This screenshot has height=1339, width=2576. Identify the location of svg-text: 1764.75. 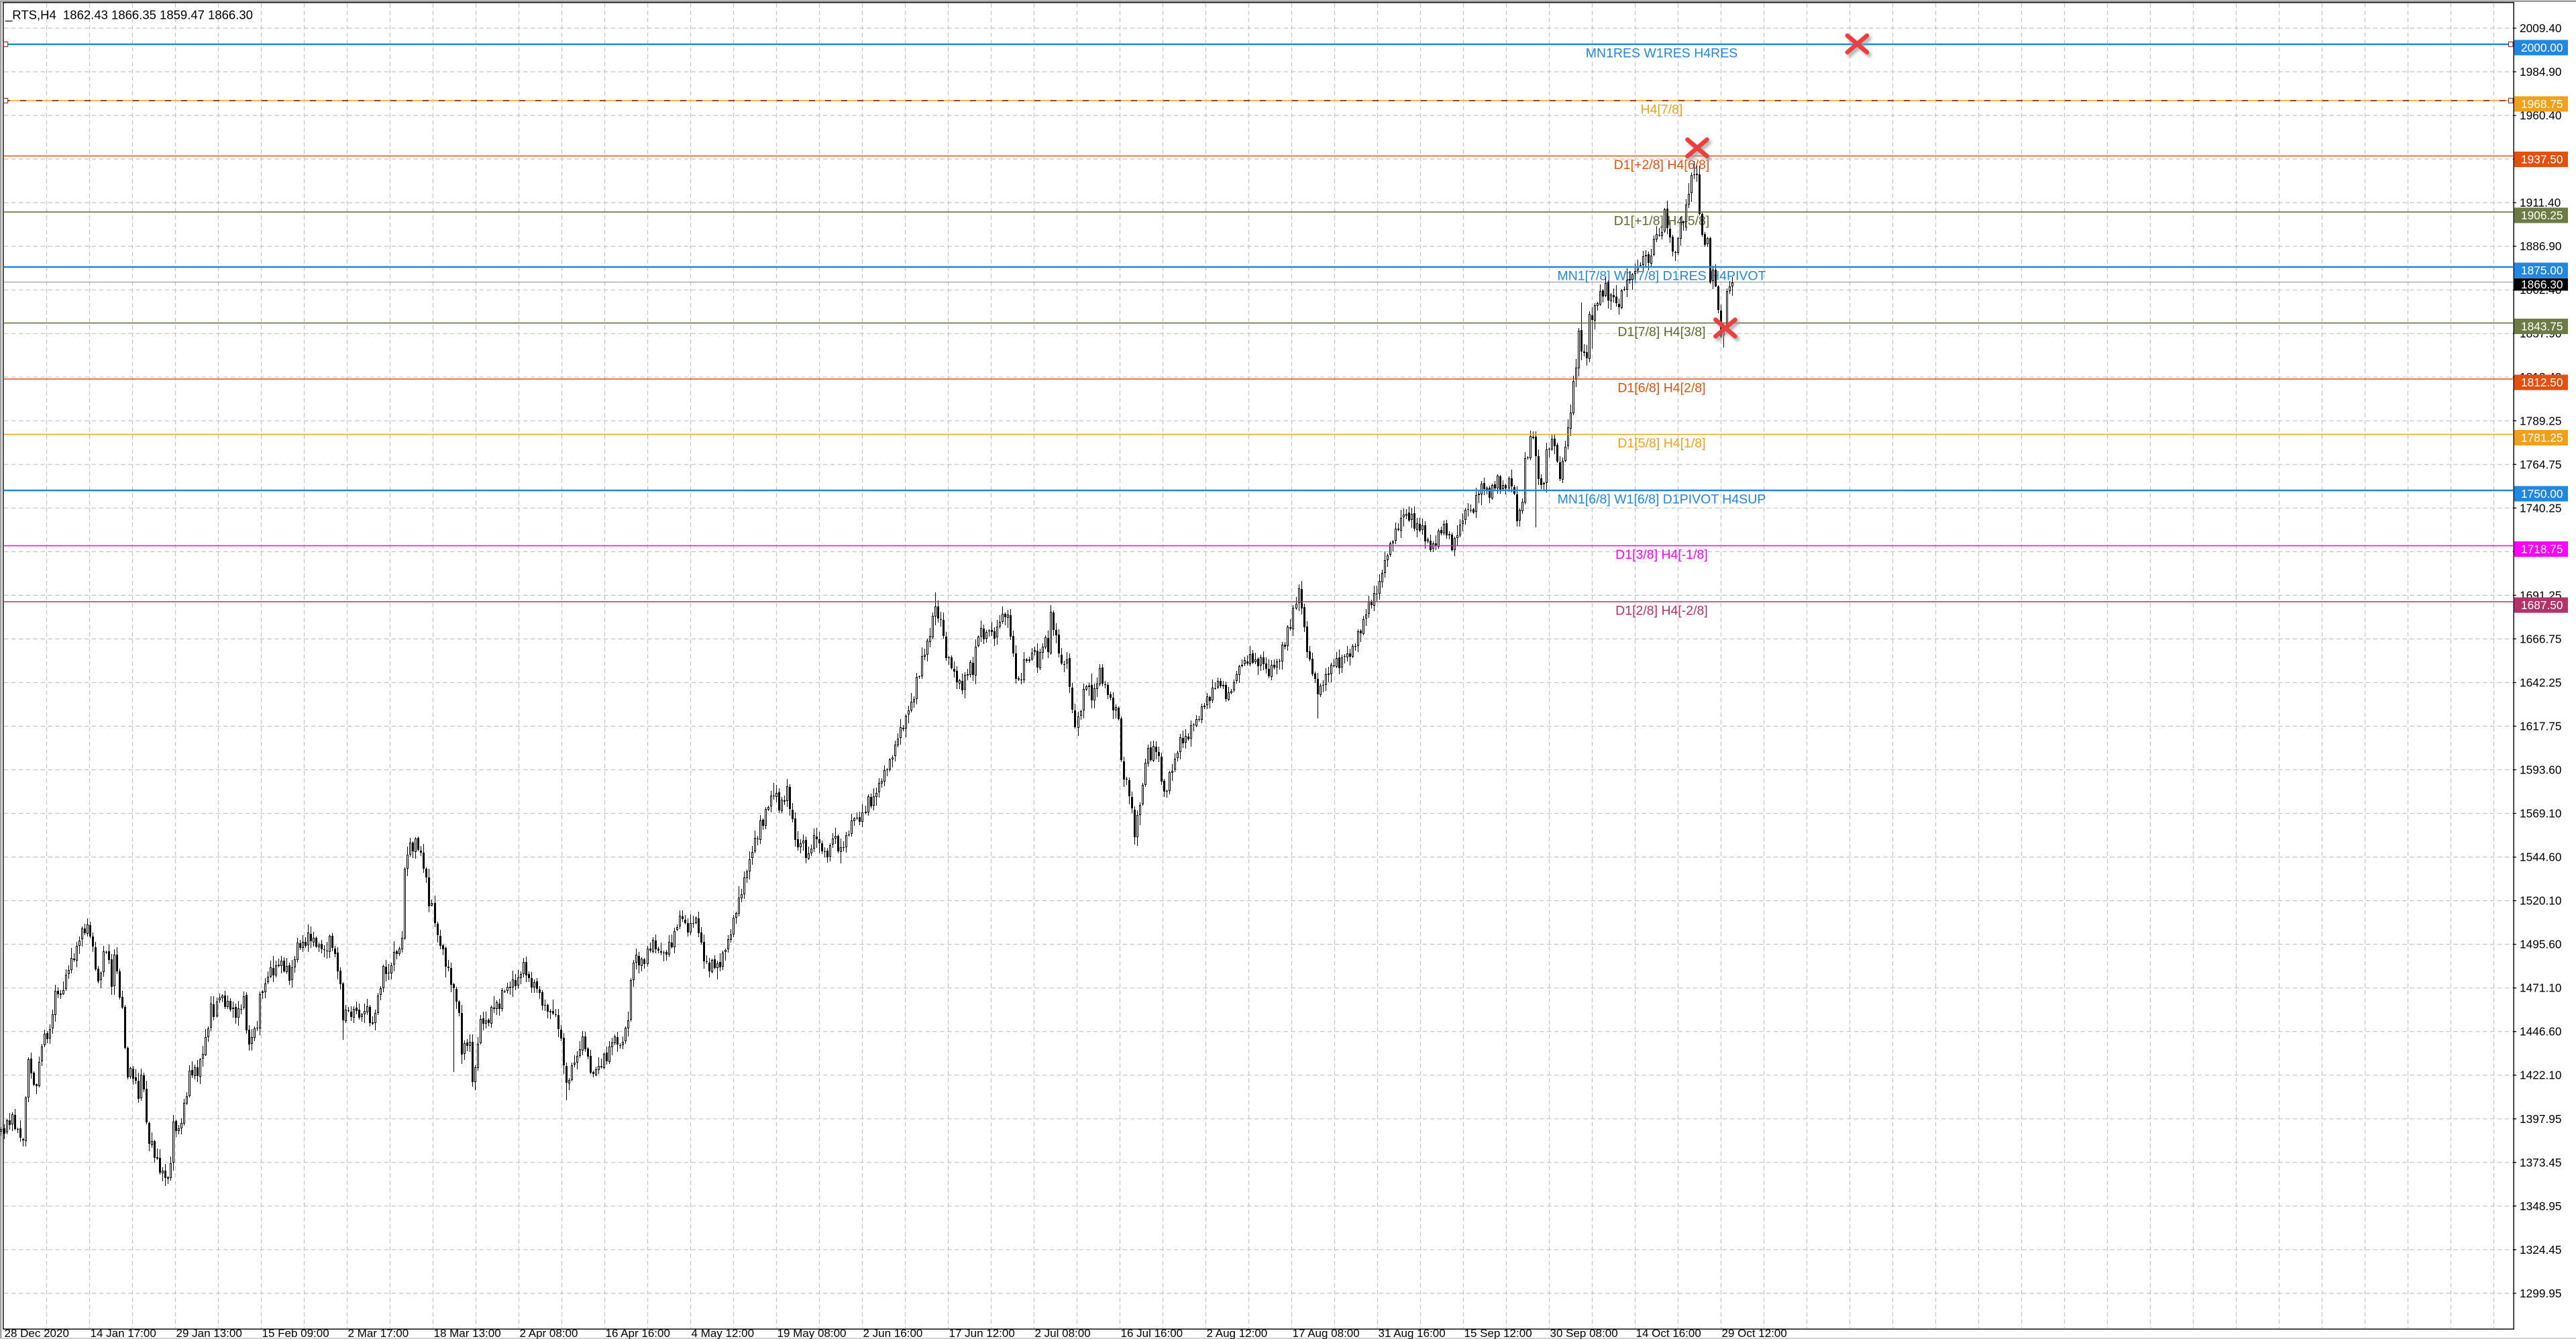
(2540, 464).